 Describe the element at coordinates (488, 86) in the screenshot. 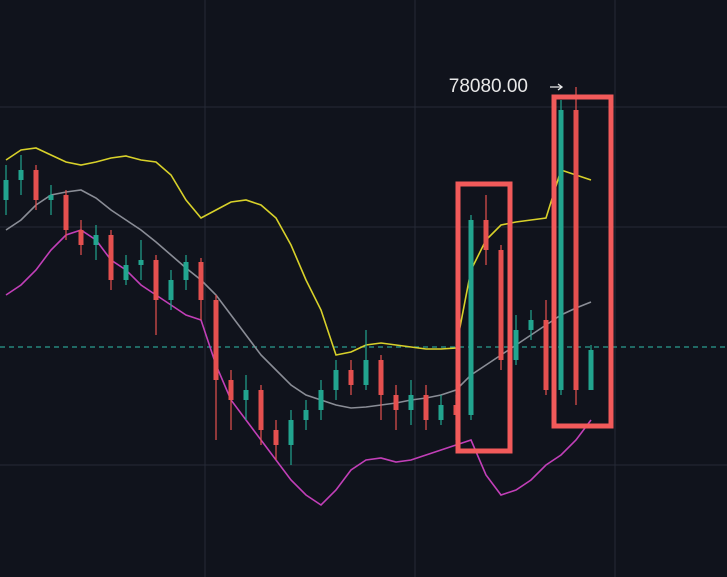

I see `price-label: 78080.00` at that location.